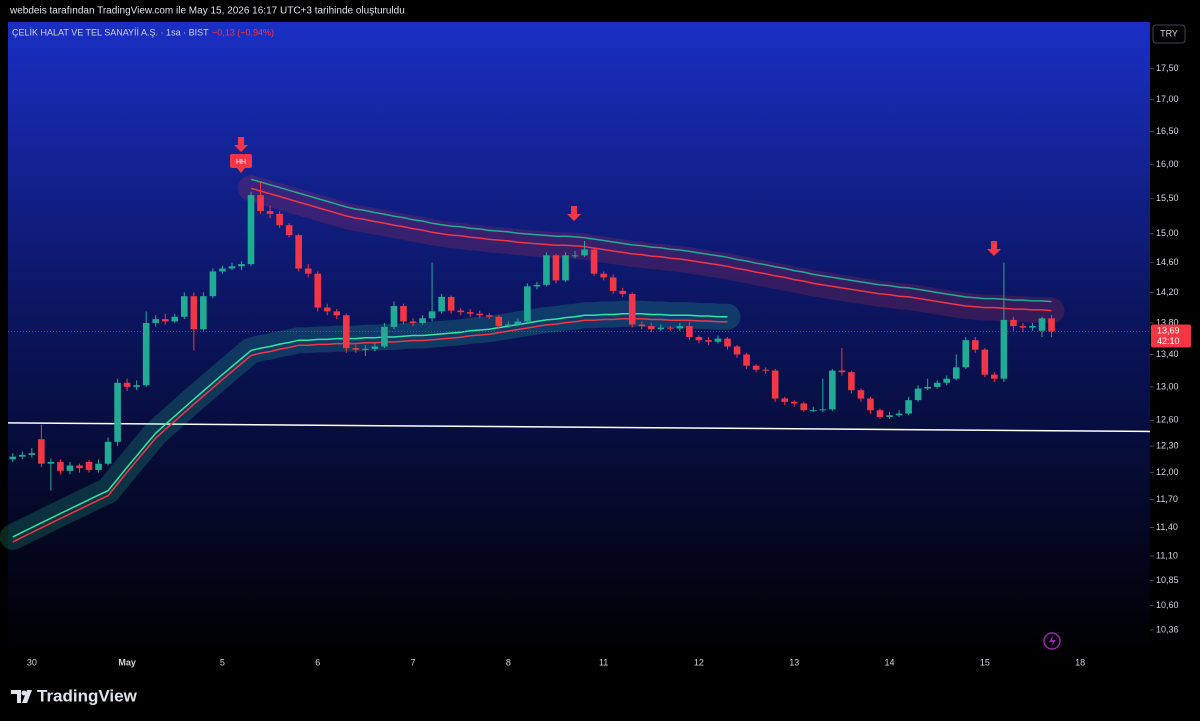  What do you see at coordinates (1168, 330) in the screenshot?
I see `last-price-label: 13,69` at bounding box center [1168, 330].